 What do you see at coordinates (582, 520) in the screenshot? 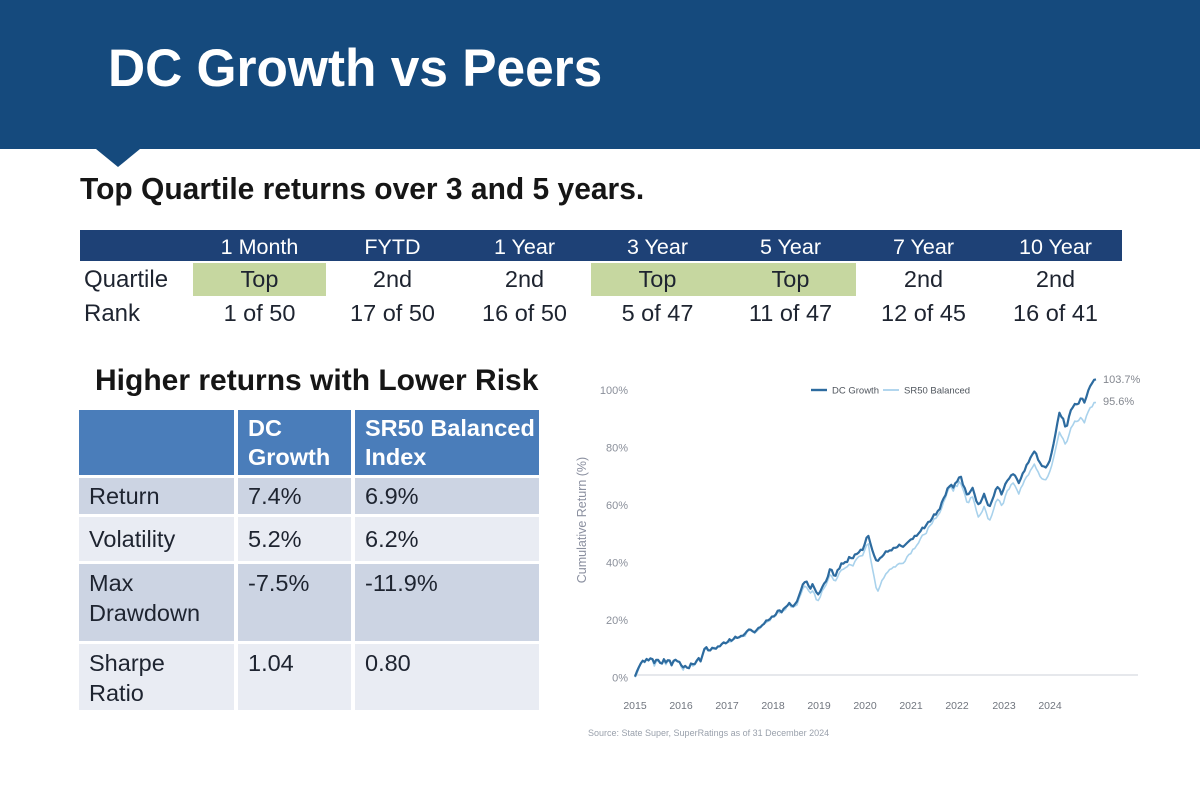
I see `svg-text: Cumulative Return (%)` at bounding box center [582, 520].